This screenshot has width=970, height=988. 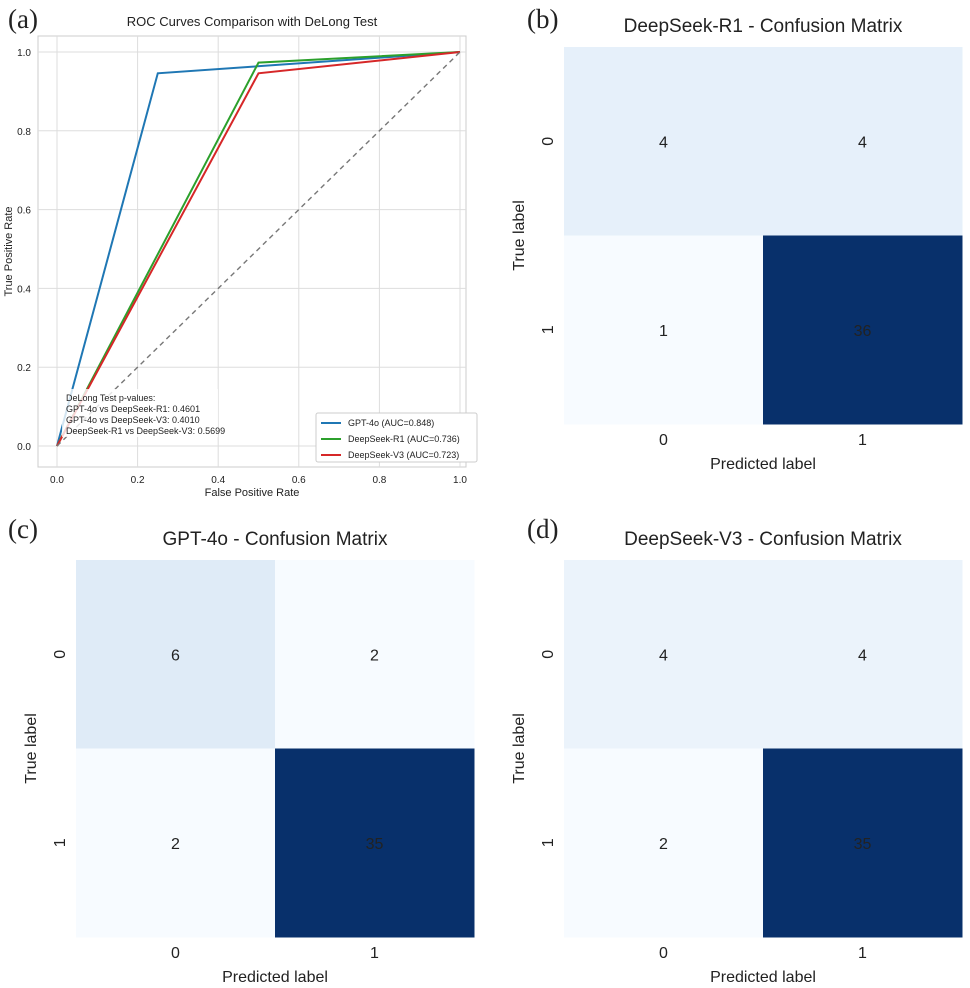 I want to click on roc-y-tick-label: 1.0, so click(x=24, y=53).